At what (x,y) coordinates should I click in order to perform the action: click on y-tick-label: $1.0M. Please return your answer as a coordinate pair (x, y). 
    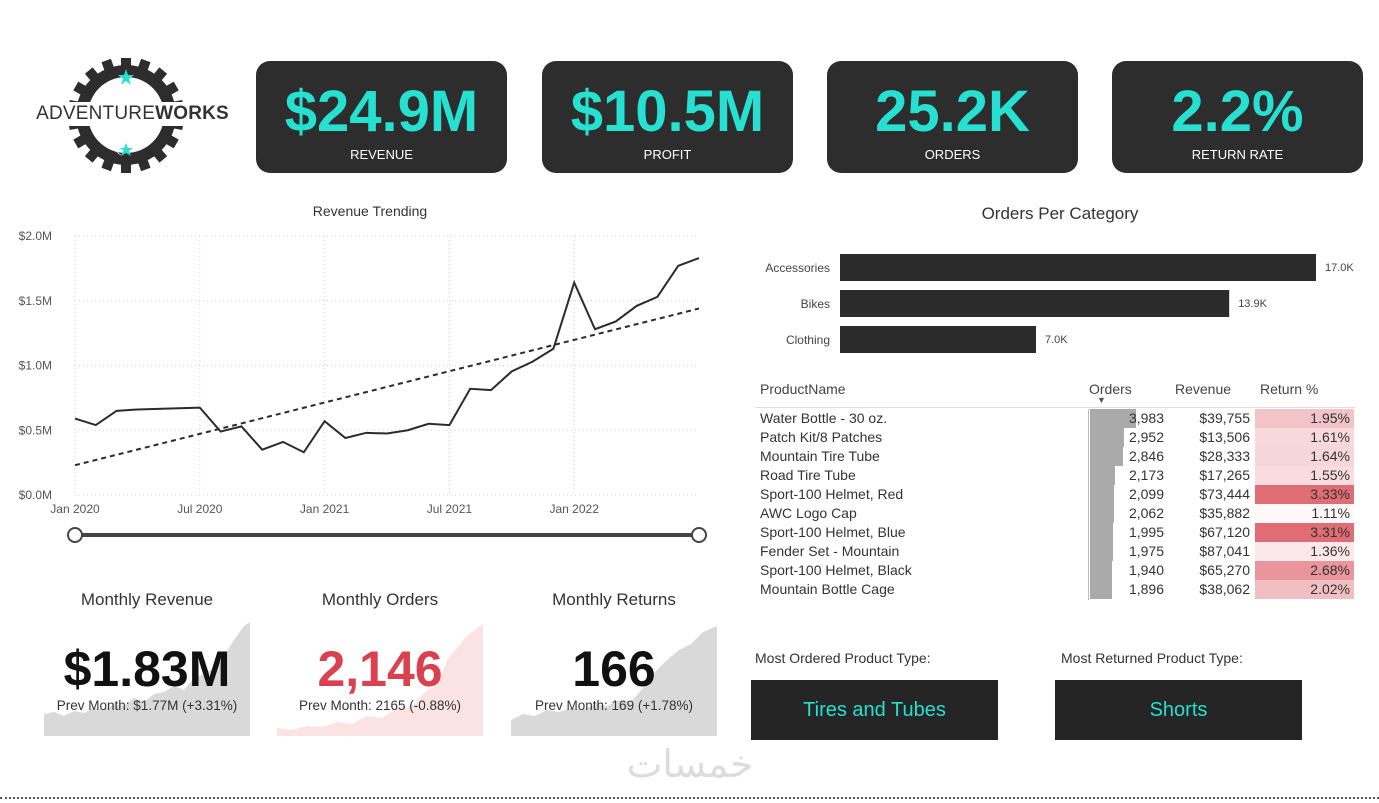
    Looking at the image, I should click on (35, 366).